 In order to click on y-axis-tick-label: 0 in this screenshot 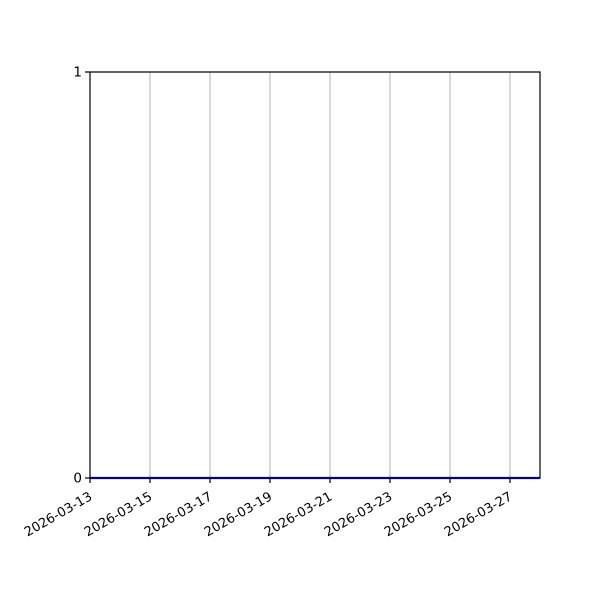, I will do `click(77, 479)`.